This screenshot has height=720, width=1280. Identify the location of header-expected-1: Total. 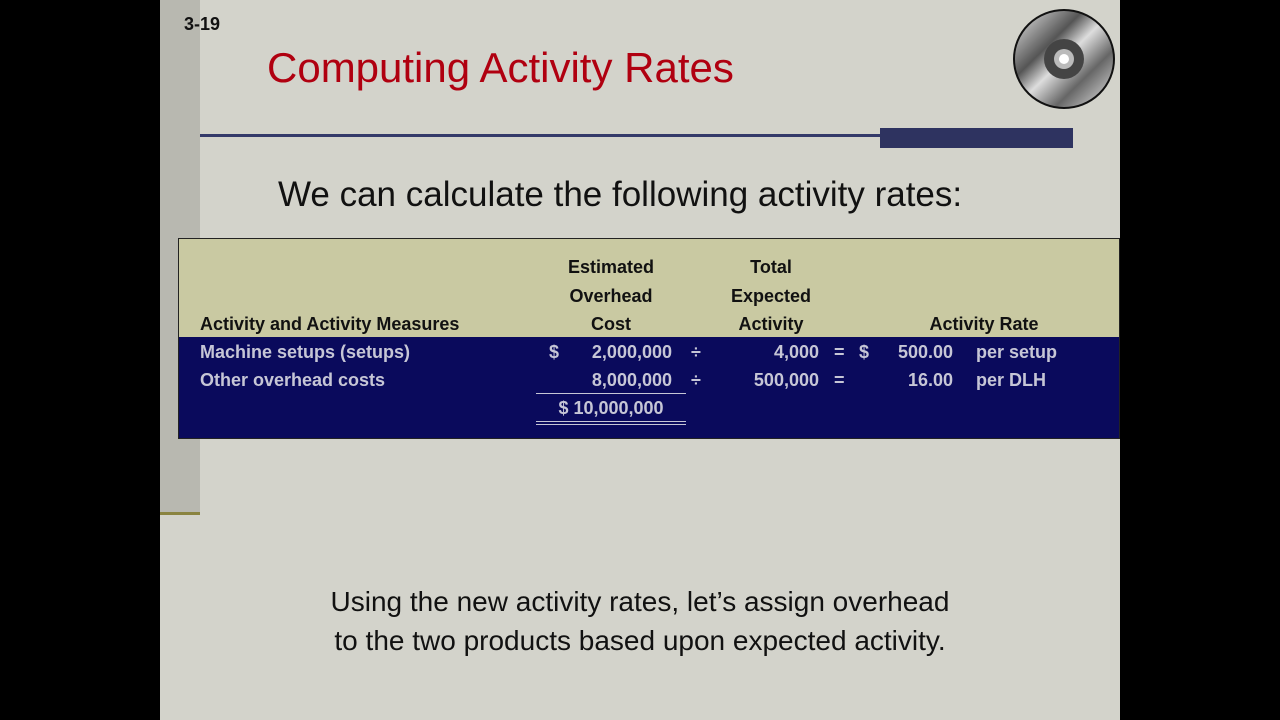
(771, 267).